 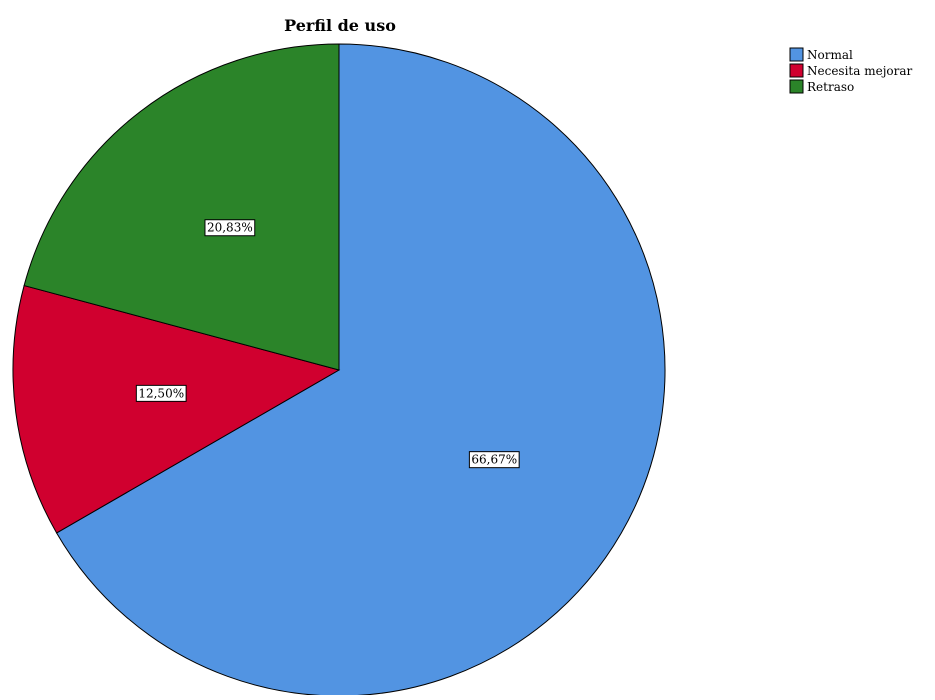 What do you see at coordinates (860, 71) in the screenshot?
I see `legend-label: Necesita mejorar` at bounding box center [860, 71].